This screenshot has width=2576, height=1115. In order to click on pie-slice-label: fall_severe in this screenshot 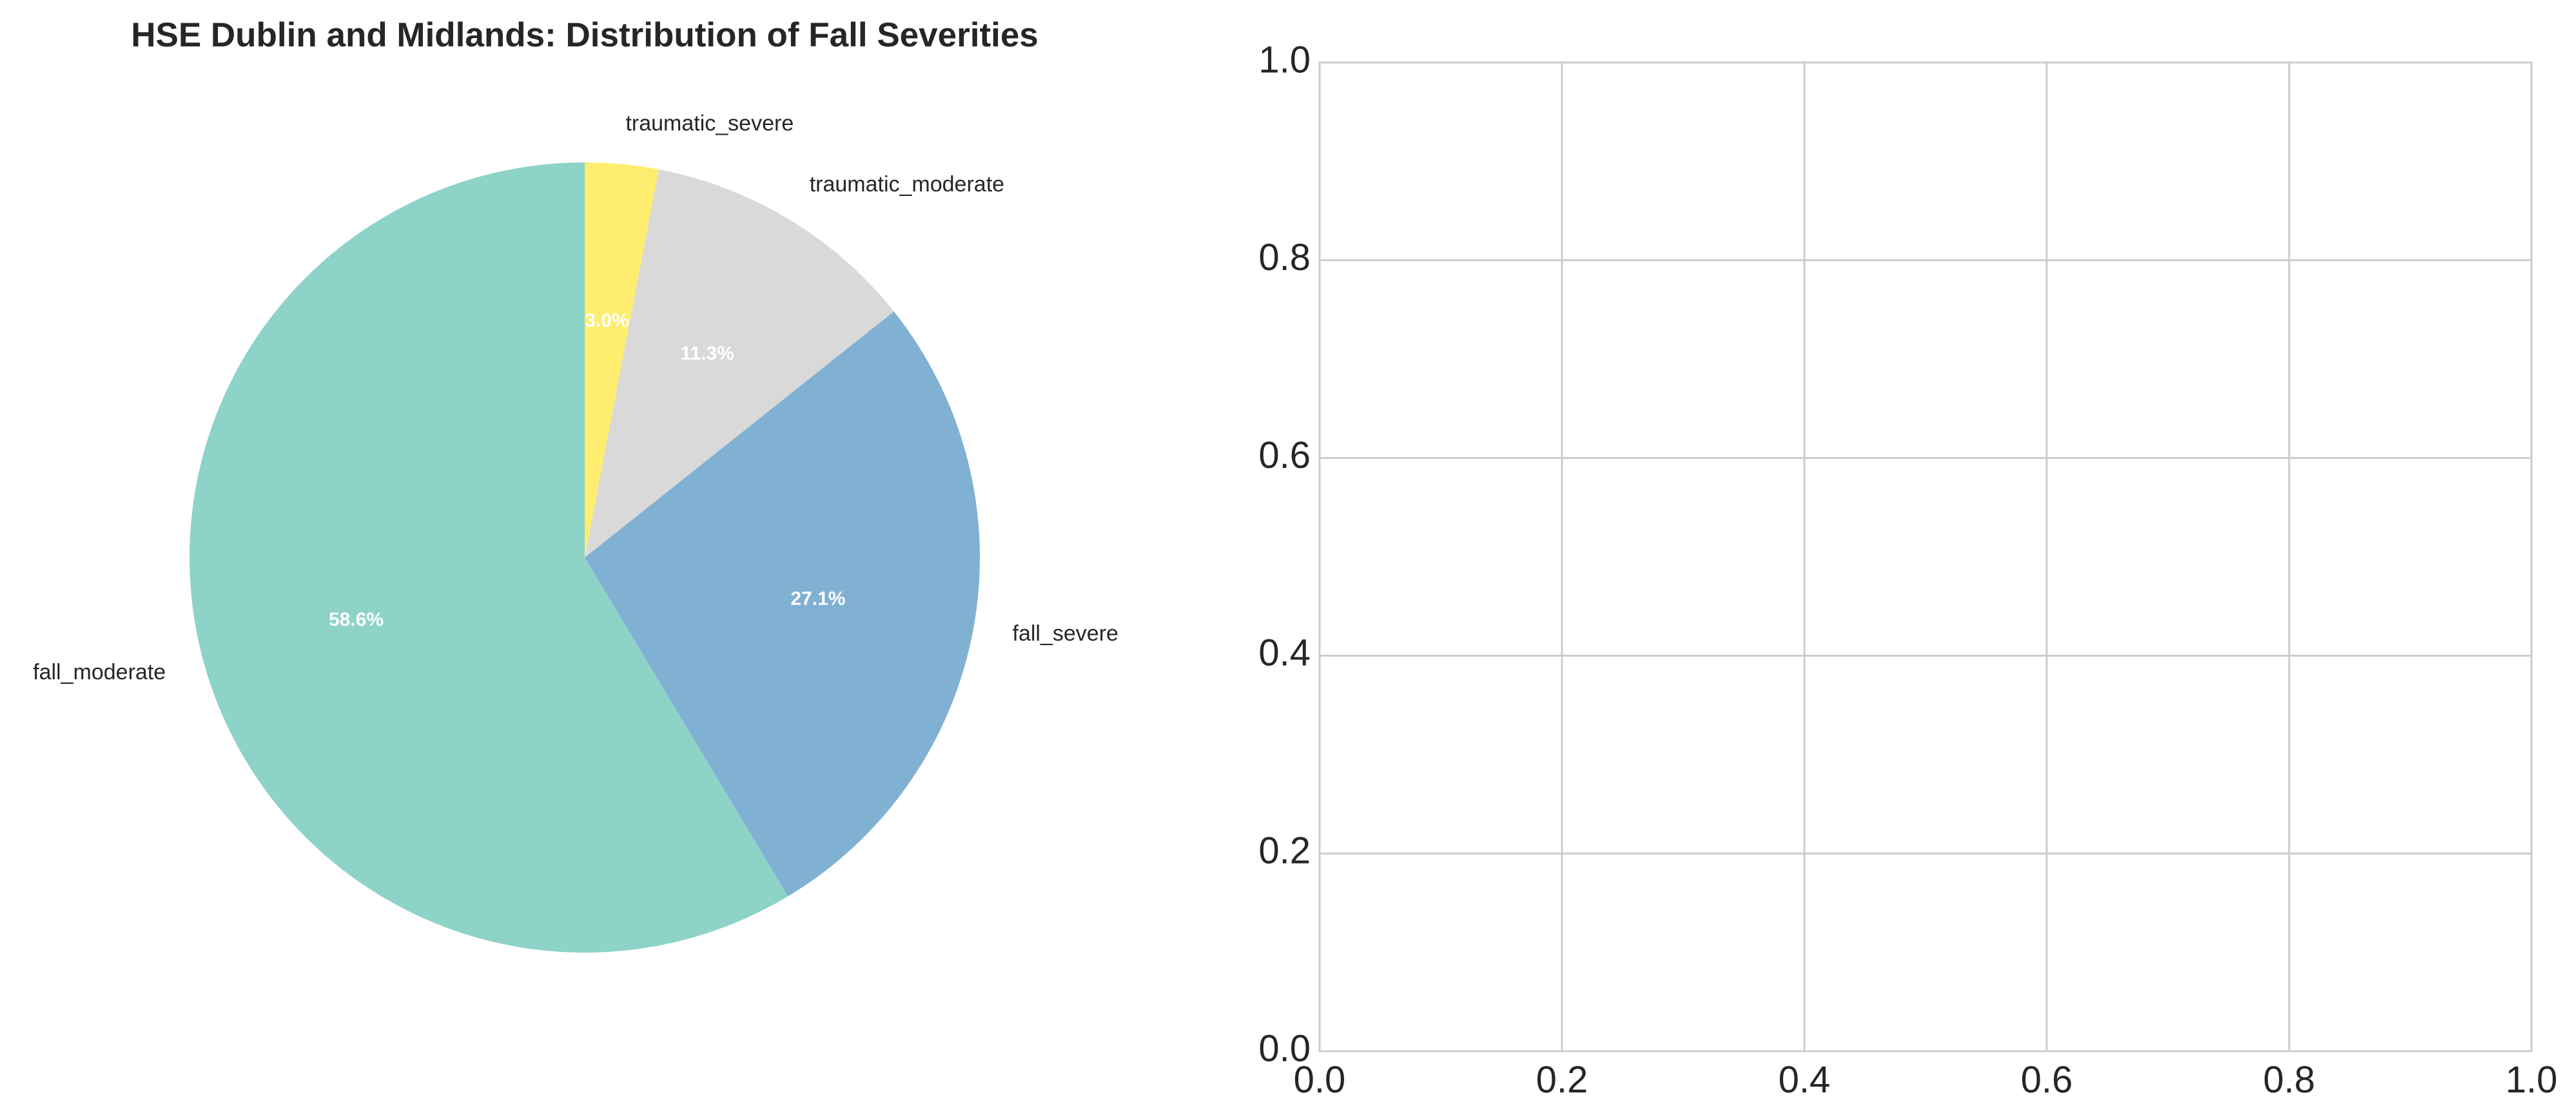, I will do `click(1065, 633)`.